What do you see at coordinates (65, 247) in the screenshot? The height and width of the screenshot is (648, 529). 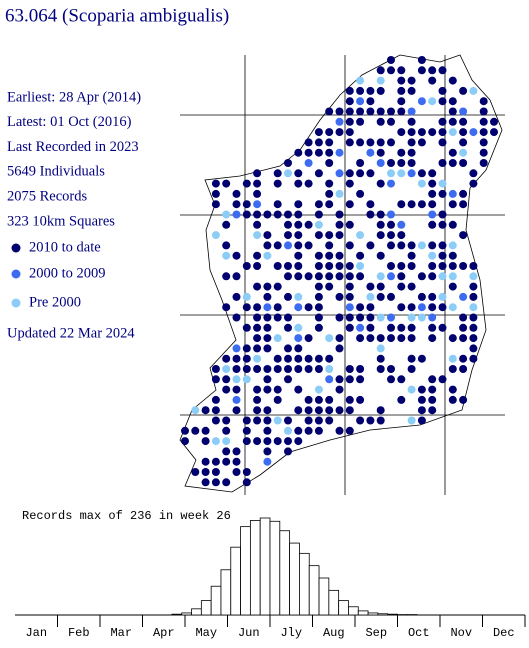 I see `legend-label: 2010 to date` at bounding box center [65, 247].